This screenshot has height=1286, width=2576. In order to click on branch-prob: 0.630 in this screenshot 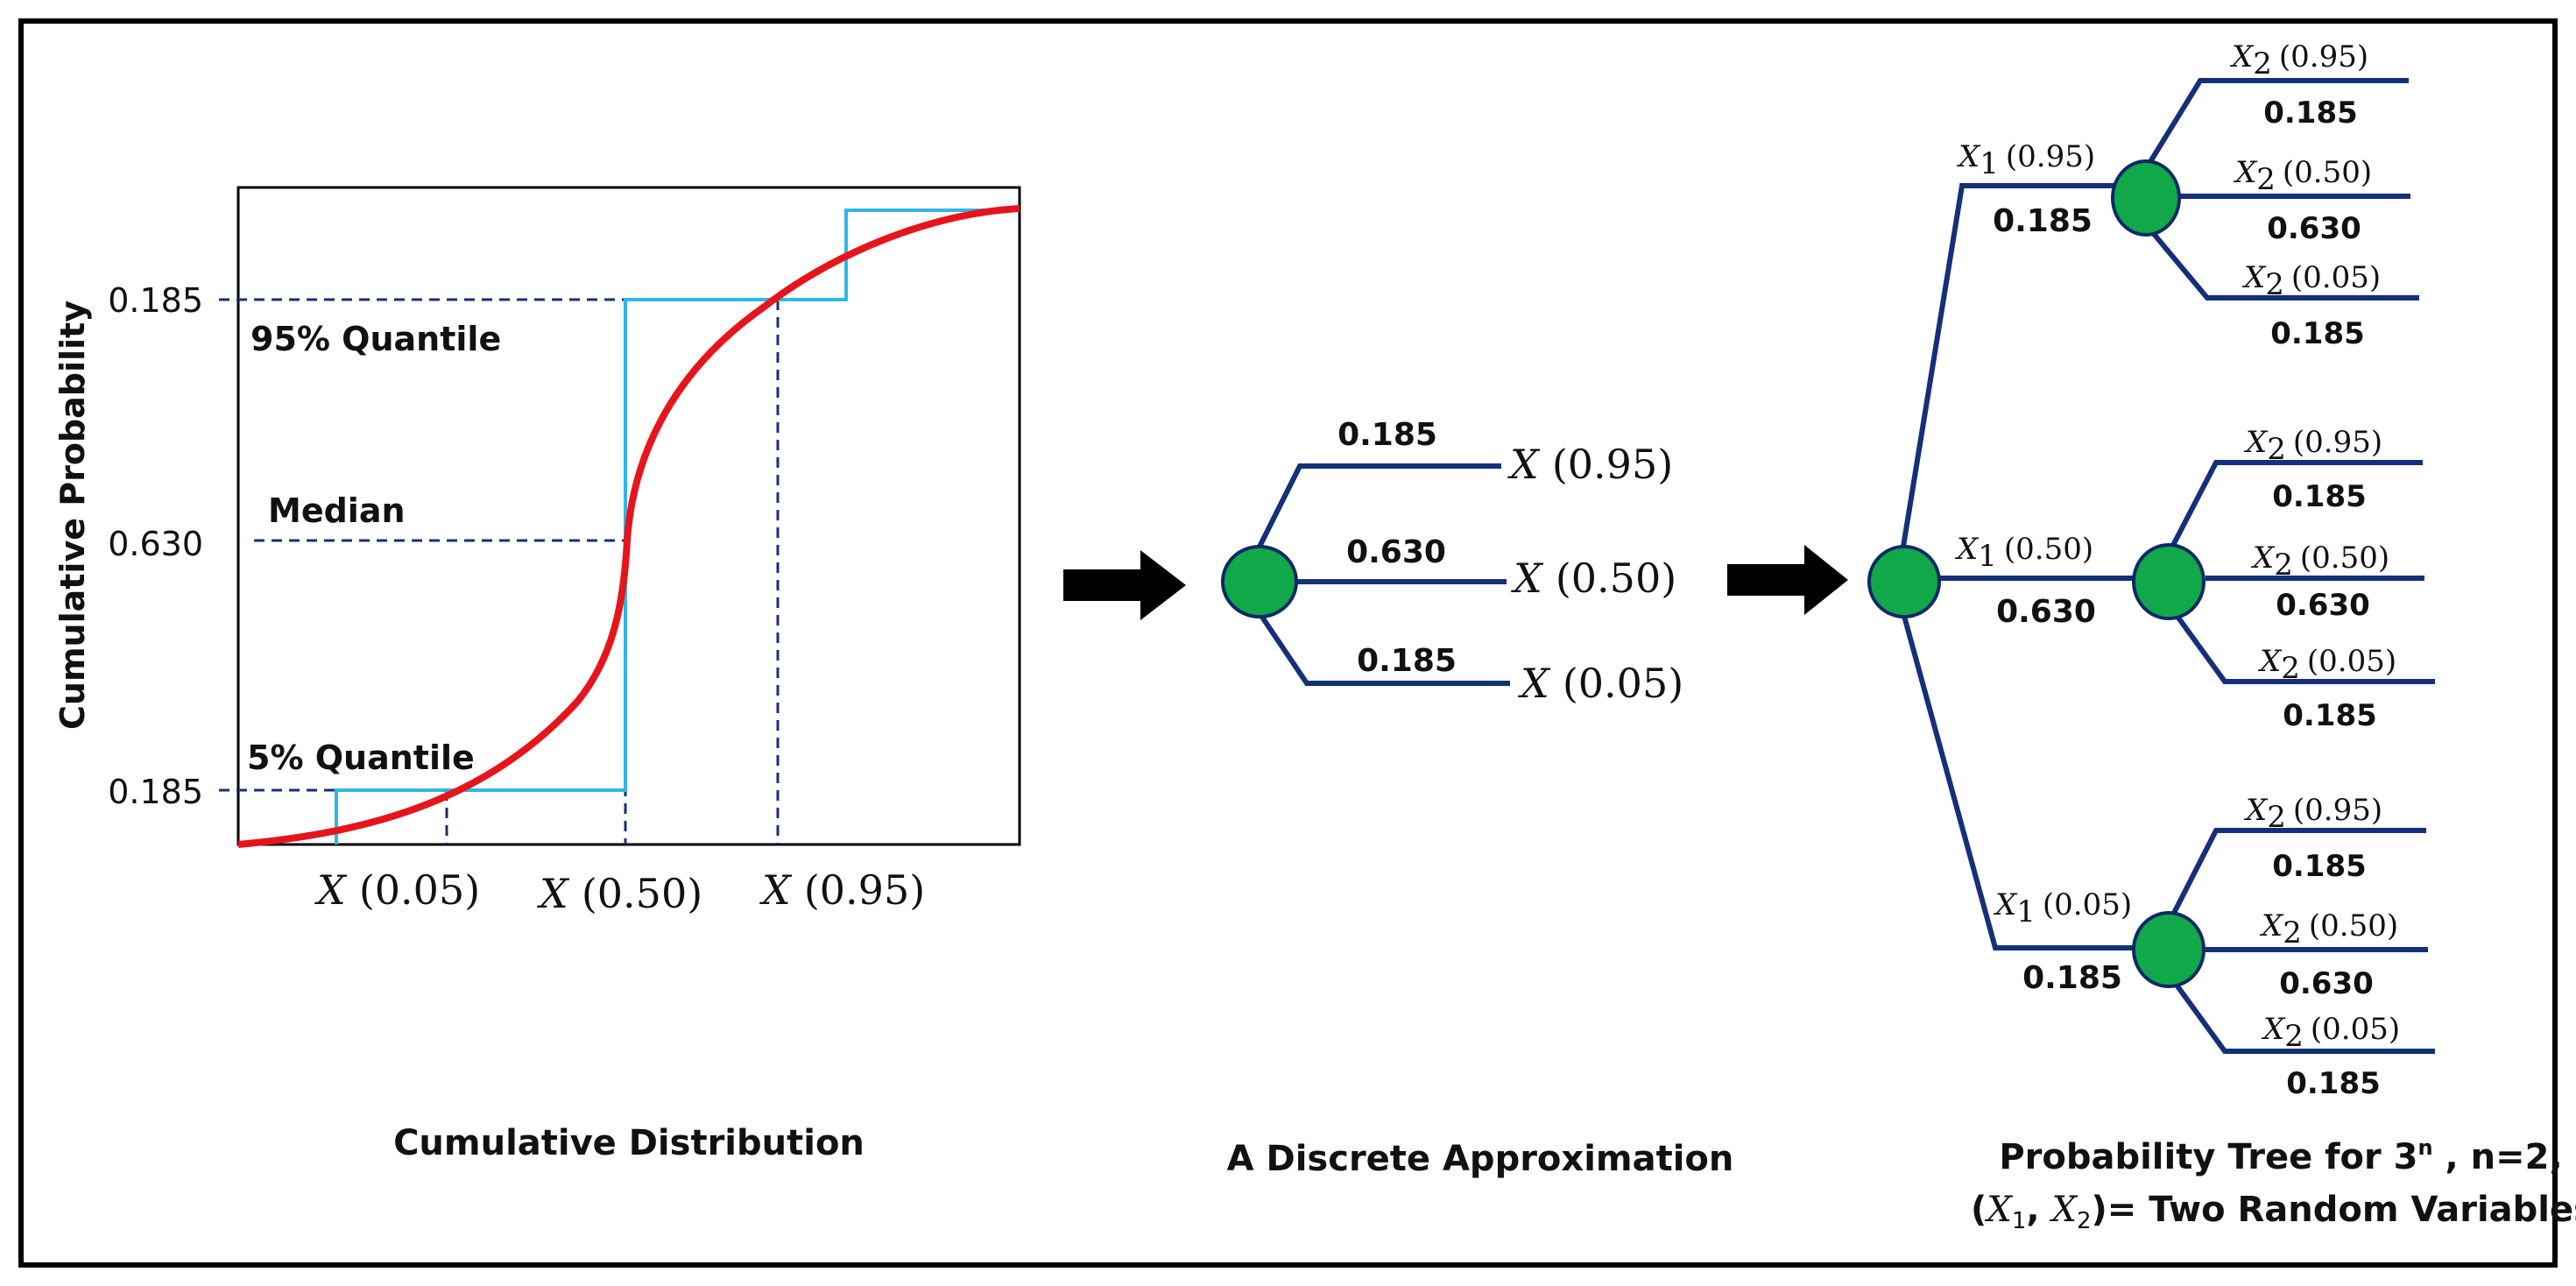, I will do `click(1396, 552)`.